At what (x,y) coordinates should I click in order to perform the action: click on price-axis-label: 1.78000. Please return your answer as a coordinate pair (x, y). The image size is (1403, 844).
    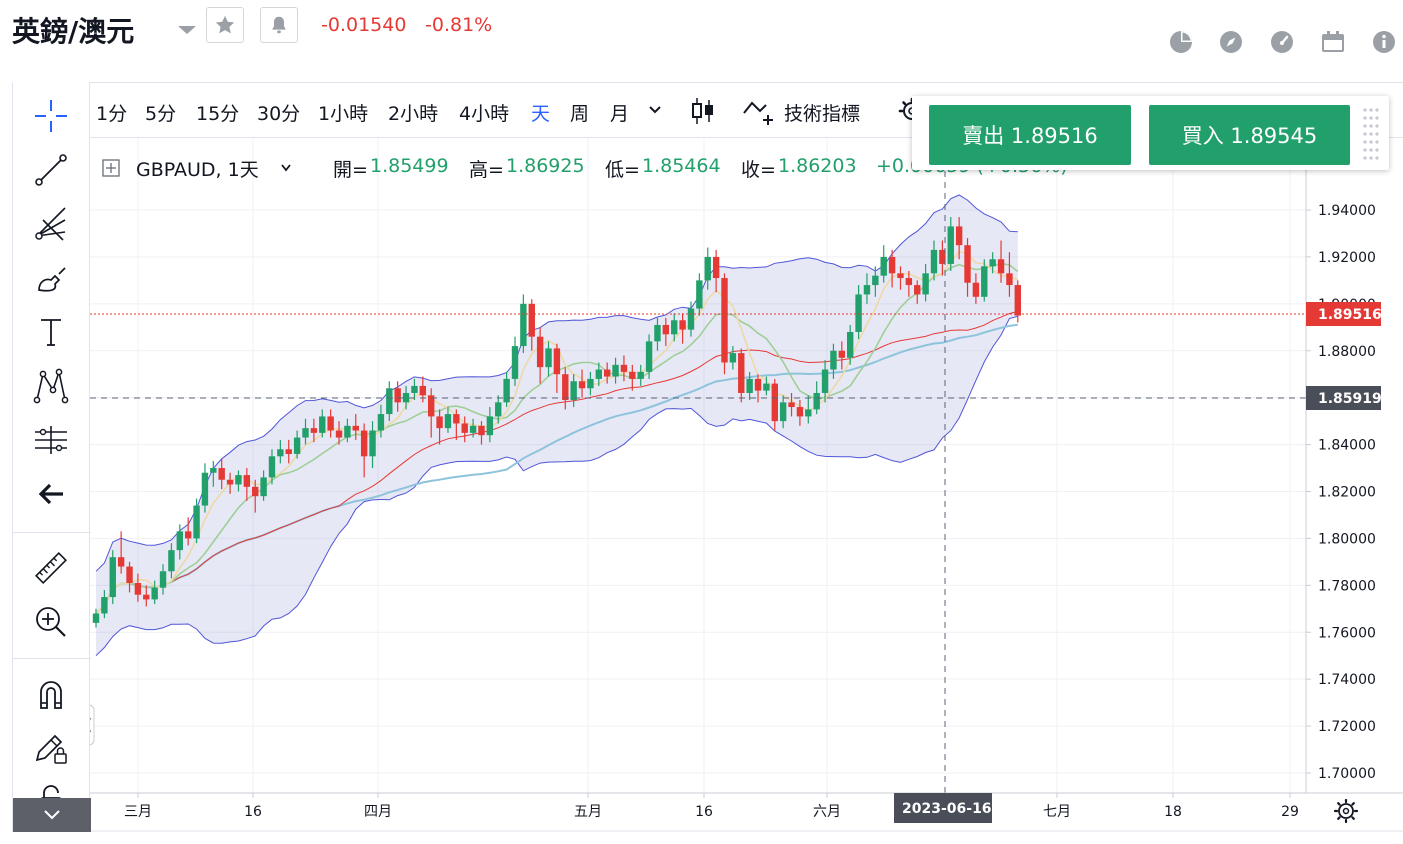
    Looking at the image, I should click on (1347, 586).